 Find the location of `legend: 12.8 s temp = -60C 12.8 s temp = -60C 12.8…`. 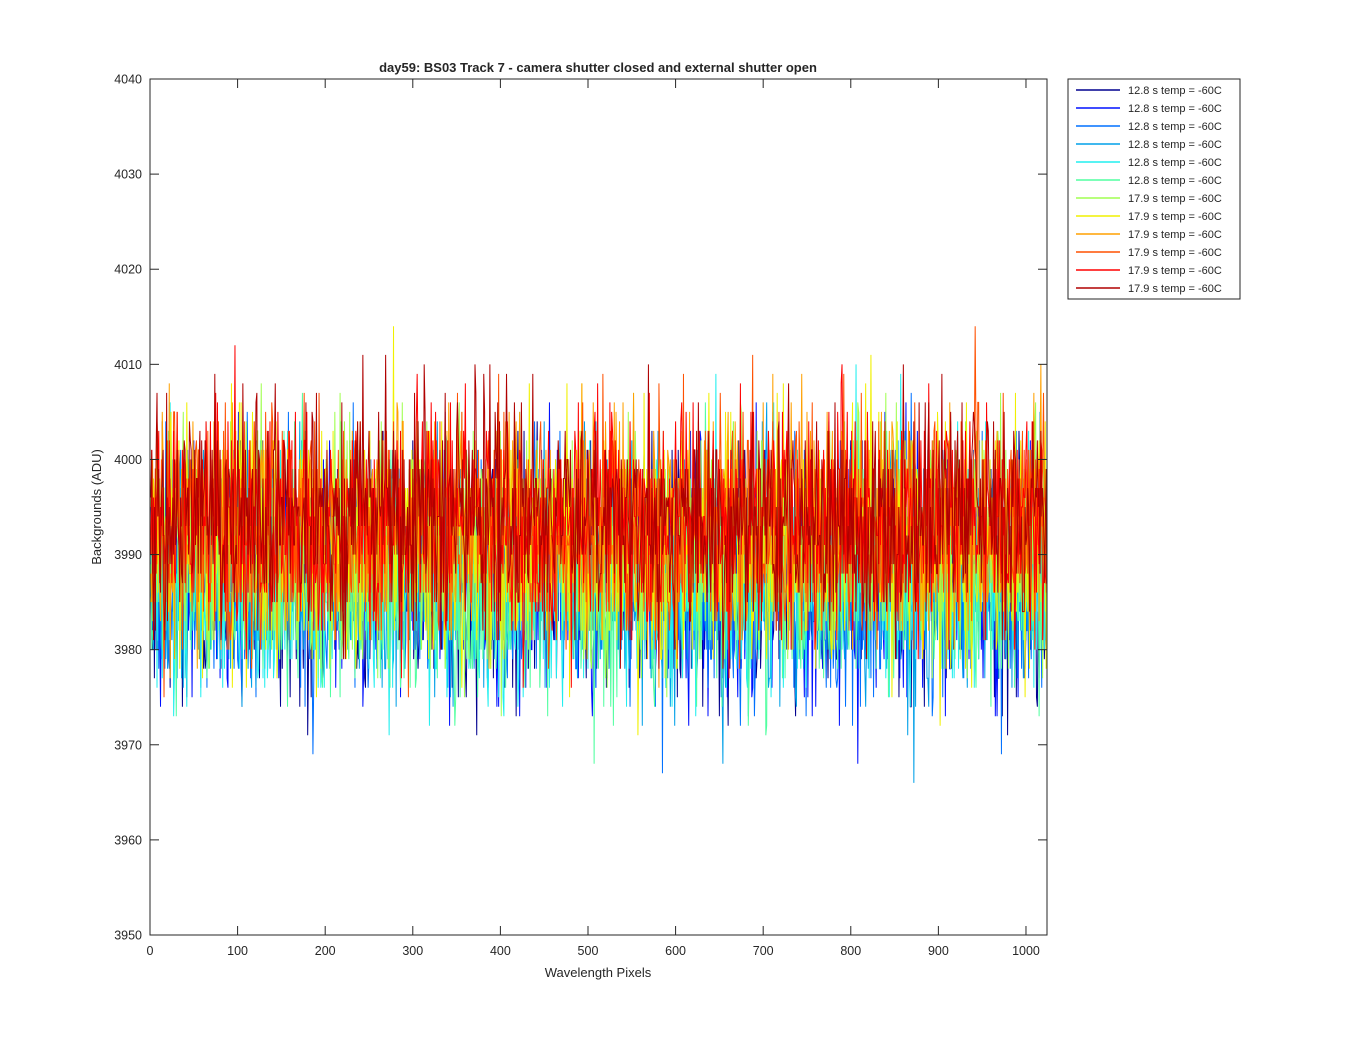

legend: 12.8 s temp = -60C 12.8 s temp = -60C 12.8… is located at coordinates (1154, 189).